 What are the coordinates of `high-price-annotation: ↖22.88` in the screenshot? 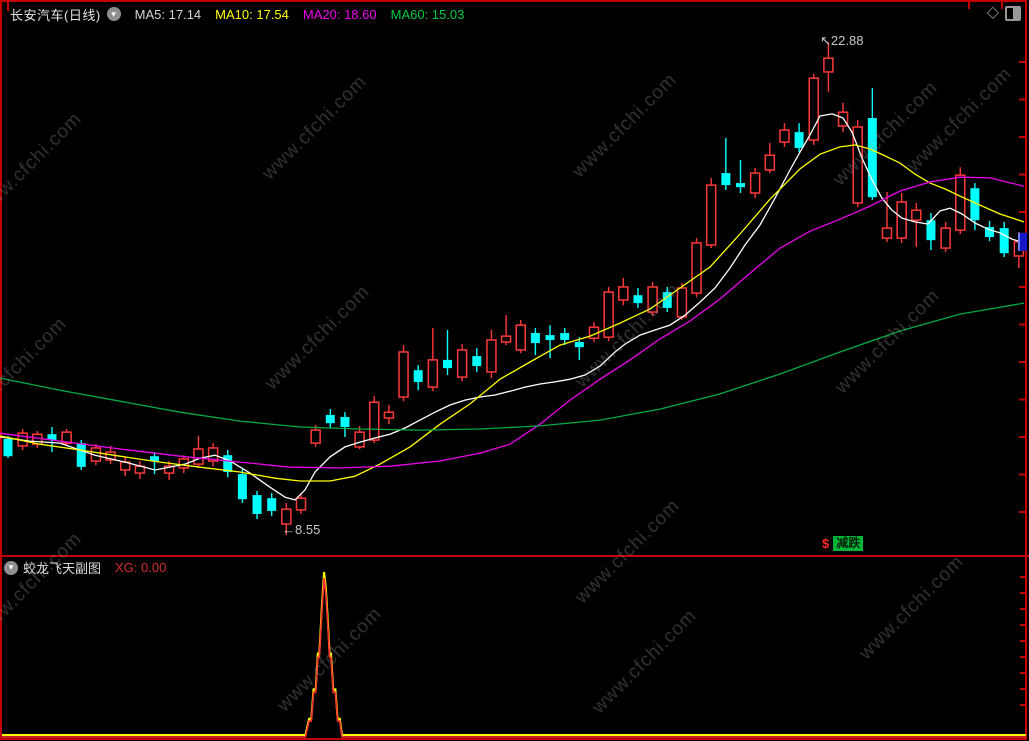 It's located at (842, 40).